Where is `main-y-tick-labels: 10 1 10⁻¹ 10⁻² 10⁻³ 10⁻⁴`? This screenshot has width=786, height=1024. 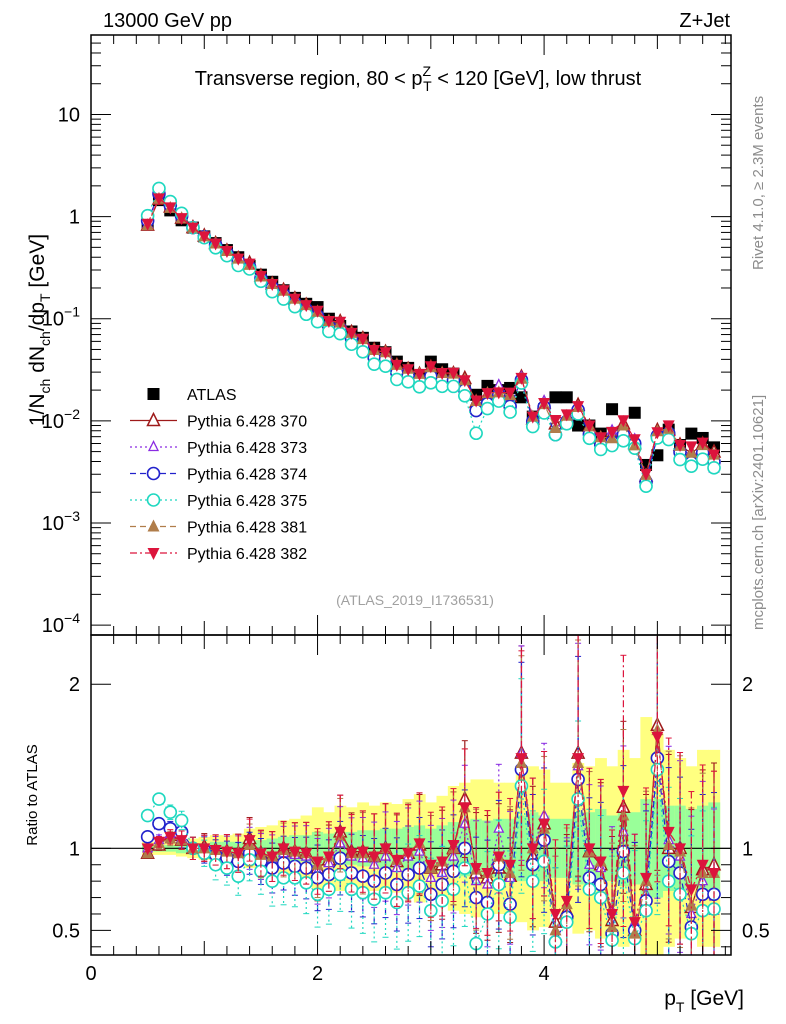 main-y-tick-labels: 10 1 10⁻¹ 10⁻² 10⁻³ 10⁻⁴ is located at coordinates (61, 370).